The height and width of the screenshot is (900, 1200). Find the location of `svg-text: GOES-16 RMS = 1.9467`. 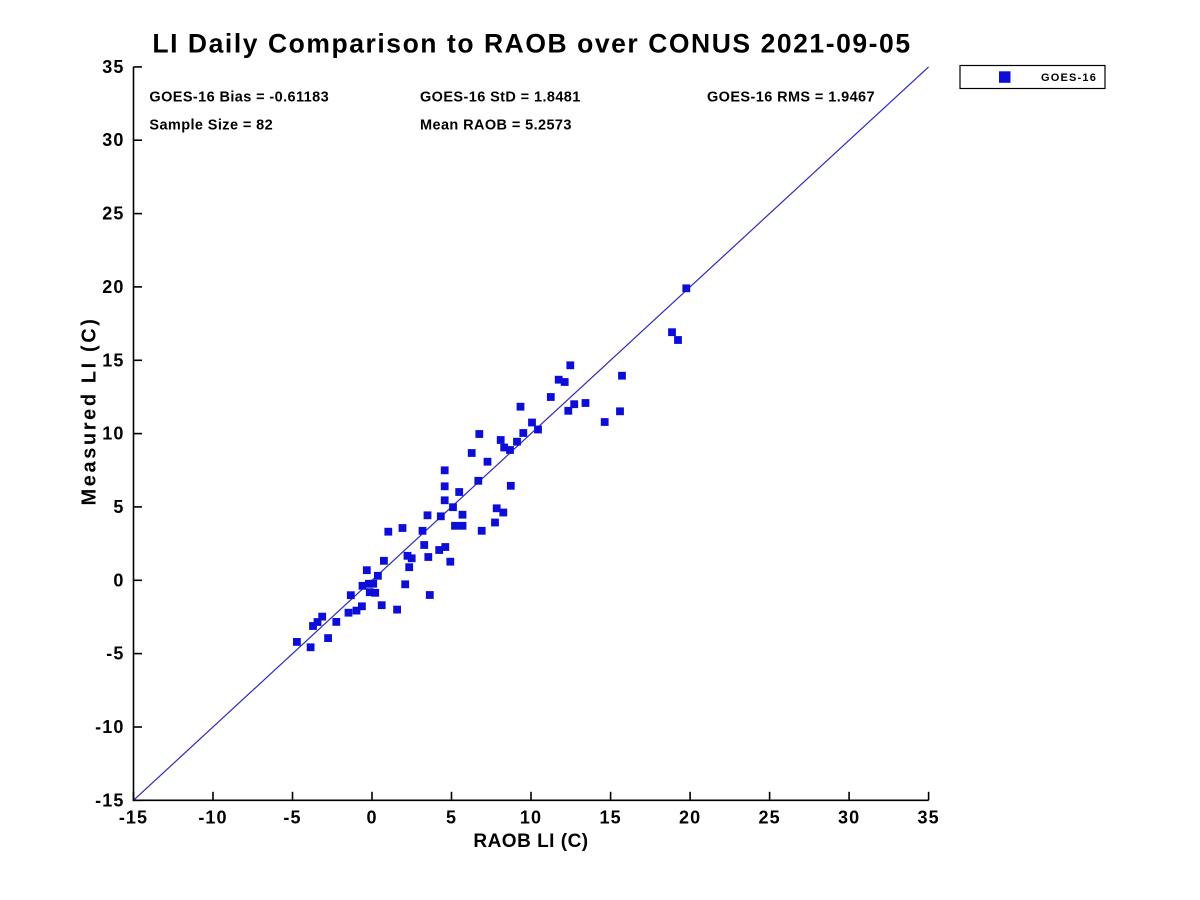

svg-text: GOES-16 RMS = 1.9467 is located at coordinates (791, 97).